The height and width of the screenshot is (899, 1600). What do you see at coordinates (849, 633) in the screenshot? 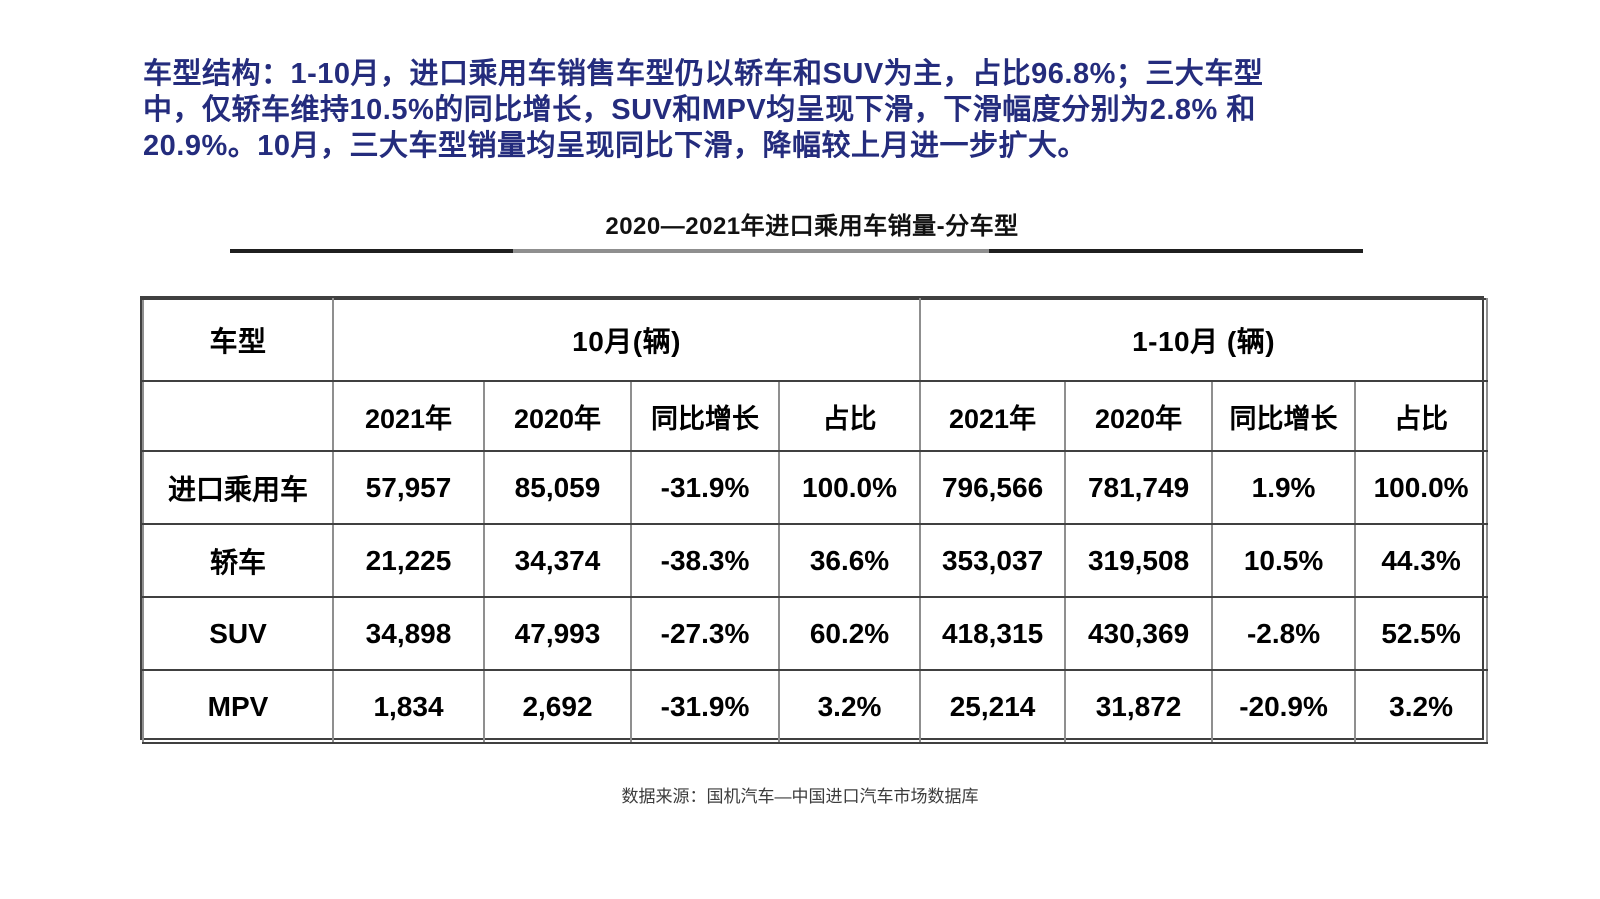
I see `table-cell: 60.2%` at bounding box center [849, 633].